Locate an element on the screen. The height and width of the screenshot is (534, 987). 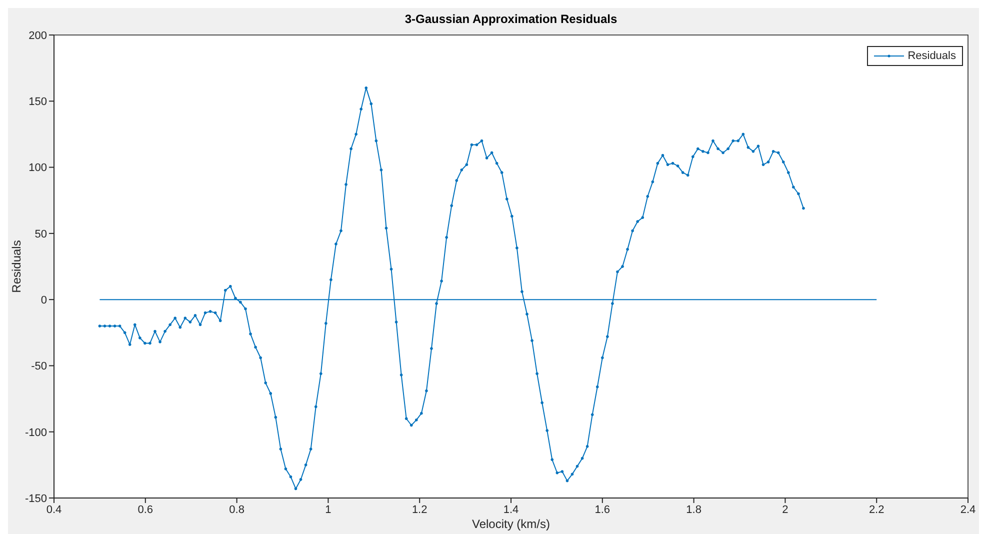
x-tick-label: 2.2 is located at coordinates (876, 510).